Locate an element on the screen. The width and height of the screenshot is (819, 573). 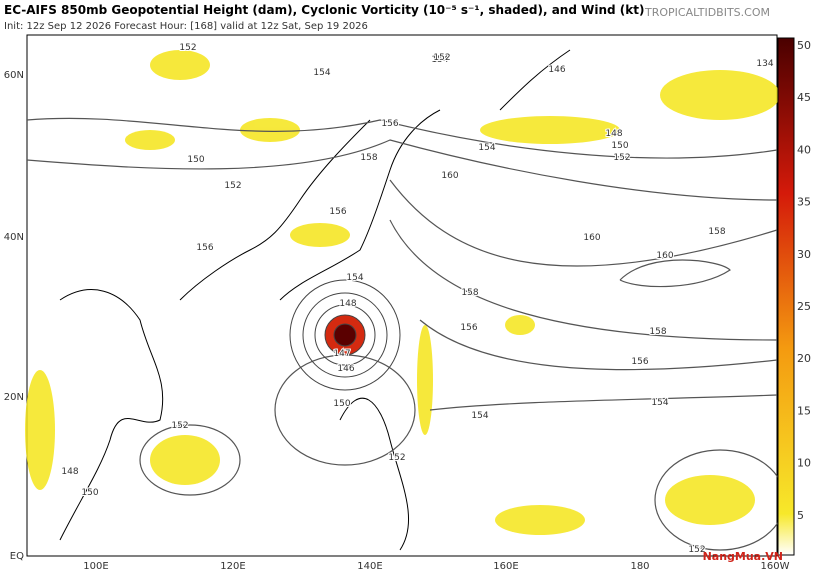
contour-label: 134 is located at coordinates (764, 64).